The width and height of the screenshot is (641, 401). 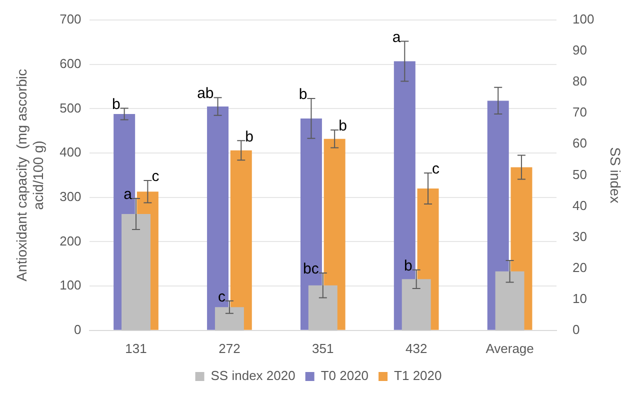 I want to click on y2-tick-label: 70, so click(x=579, y=112).